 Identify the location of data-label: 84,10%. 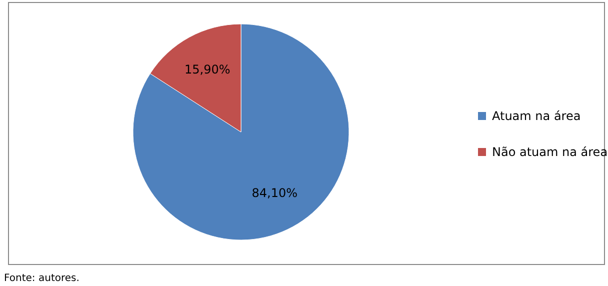
(275, 193).